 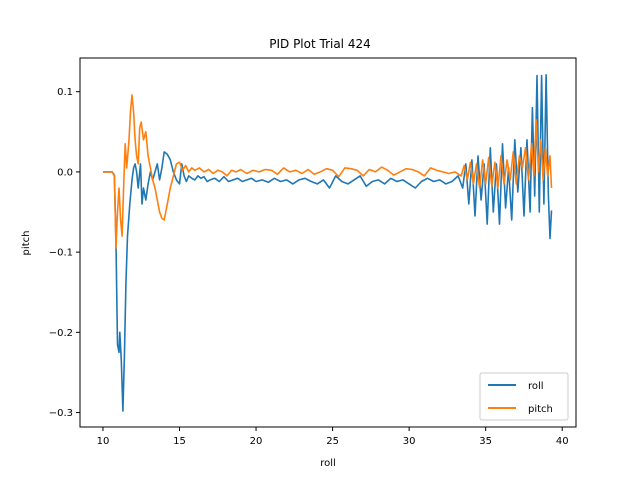 I want to click on y-axis: −0.3 −0.2 −0.1 0.0 0.1, so click(x=64, y=253).